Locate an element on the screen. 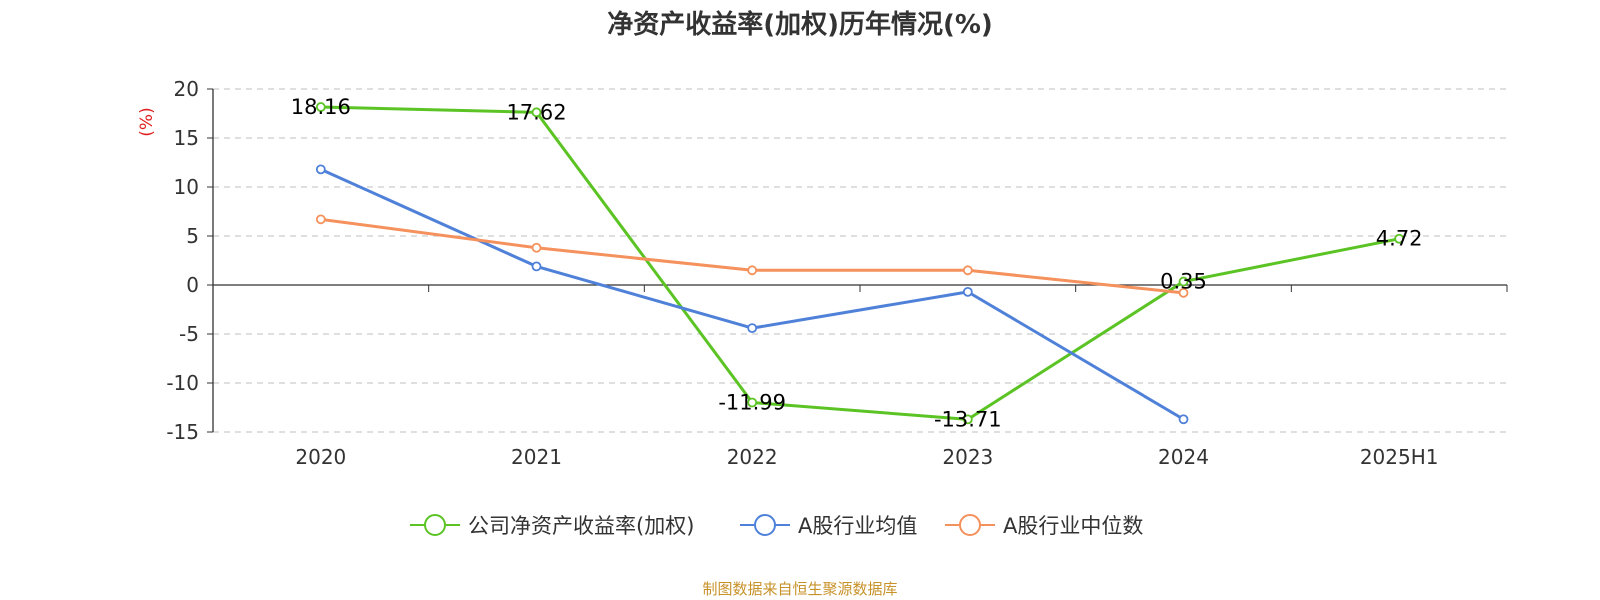 This screenshot has width=1600, height=600. y-tick-label-5: -5 is located at coordinates (189, 334).